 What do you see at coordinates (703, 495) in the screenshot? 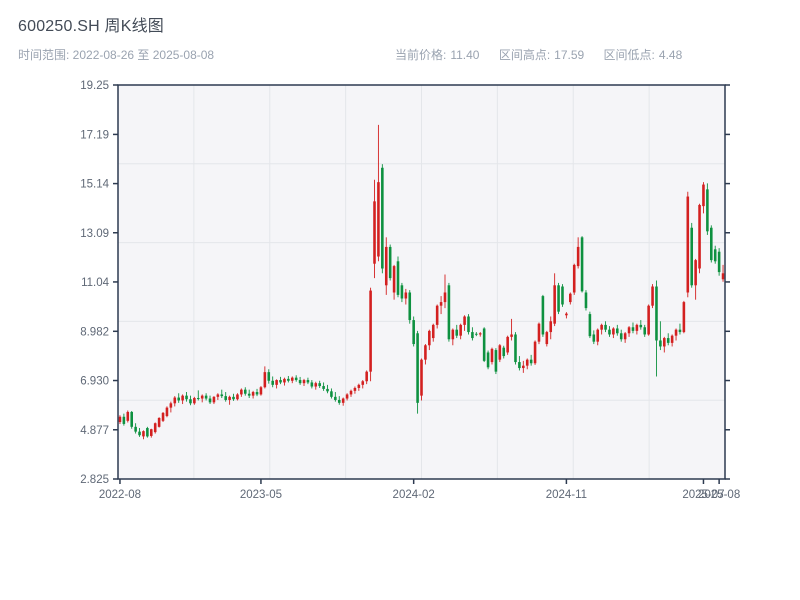
I see `svg-text: 2025-07` at bounding box center [703, 495].